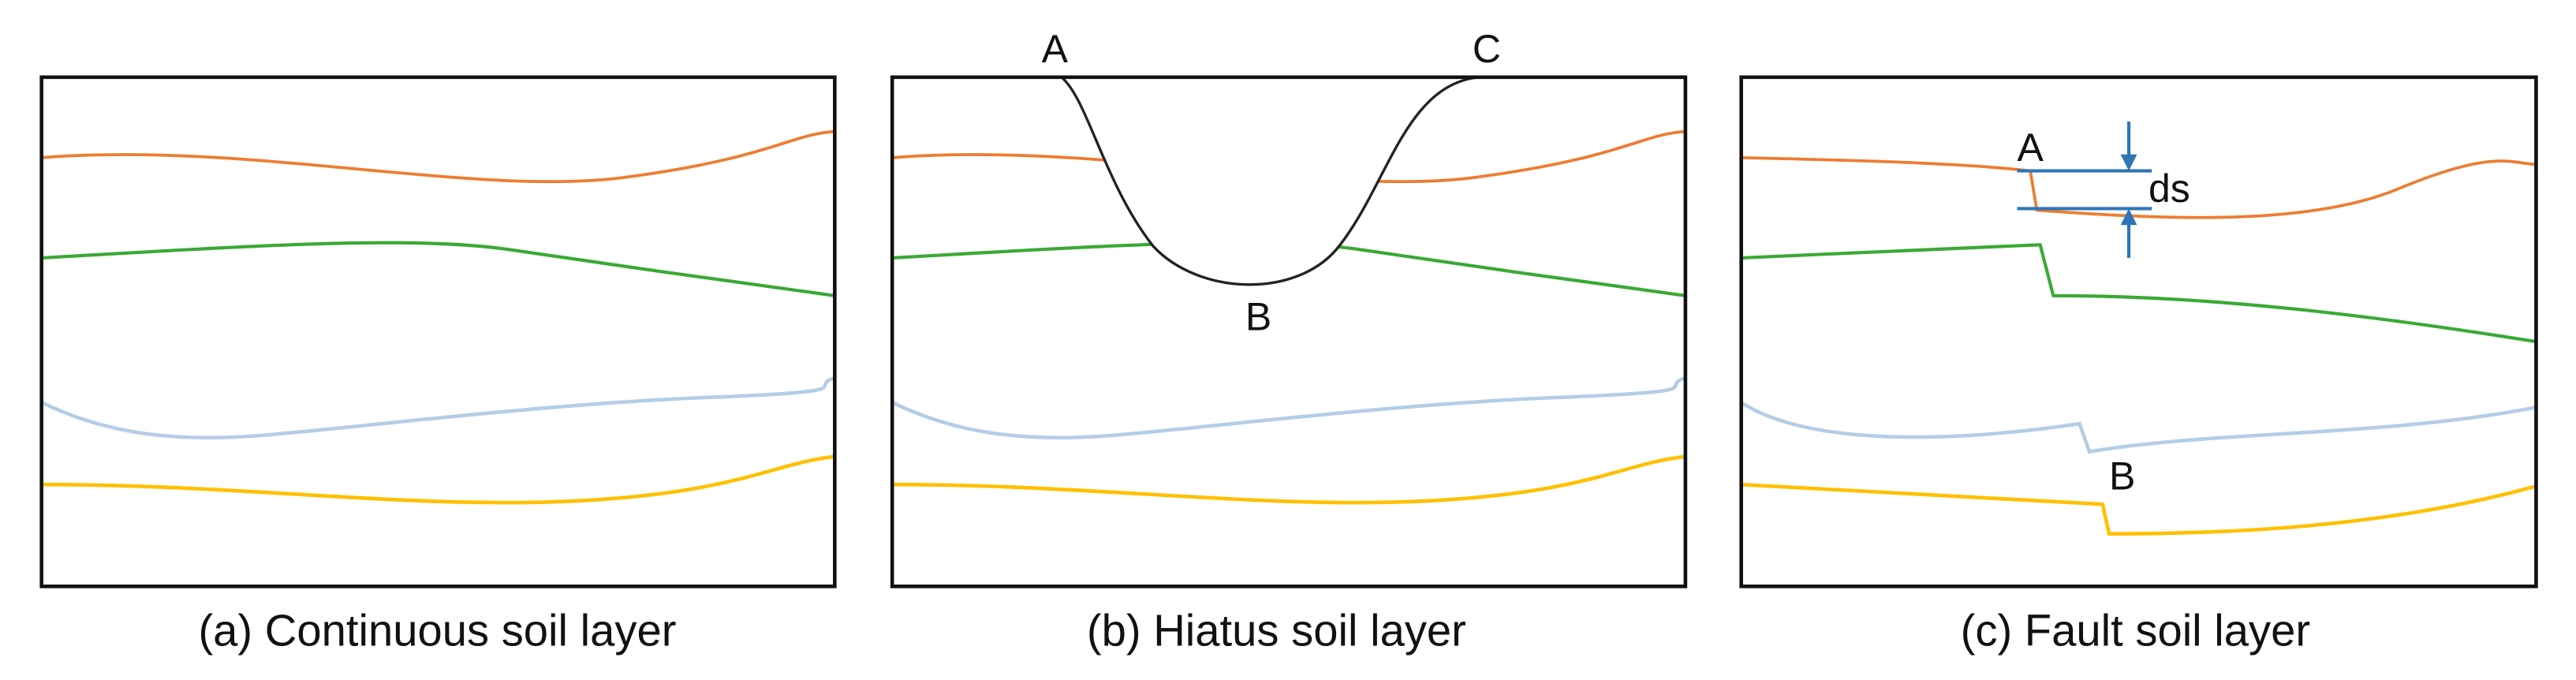 The width and height of the screenshot is (2576, 680). I want to click on caption: (b) Hiatus soil layer, so click(1276, 630).